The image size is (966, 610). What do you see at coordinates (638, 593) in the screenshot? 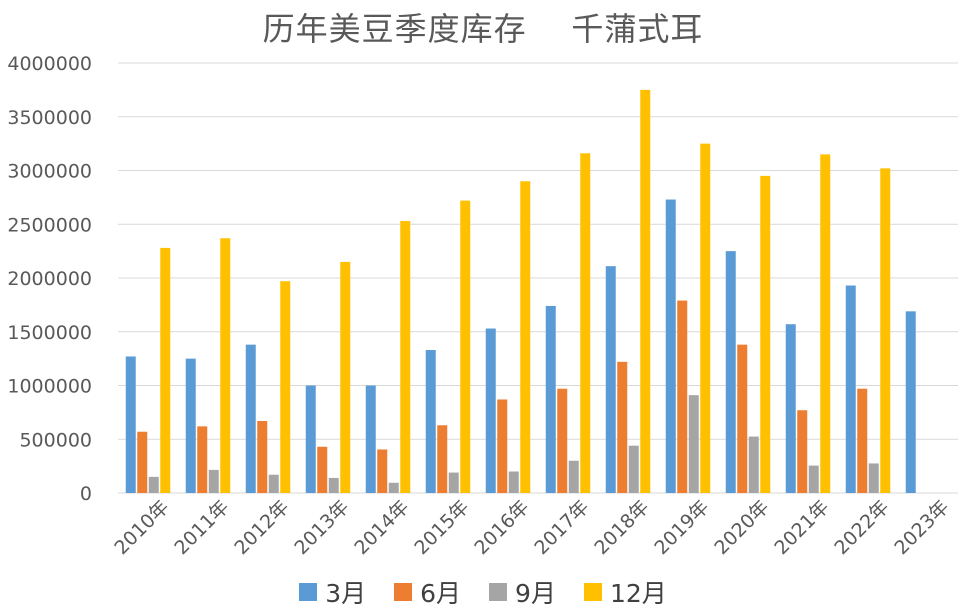
I see `legend-label: 12月` at bounding box center [638, 593].